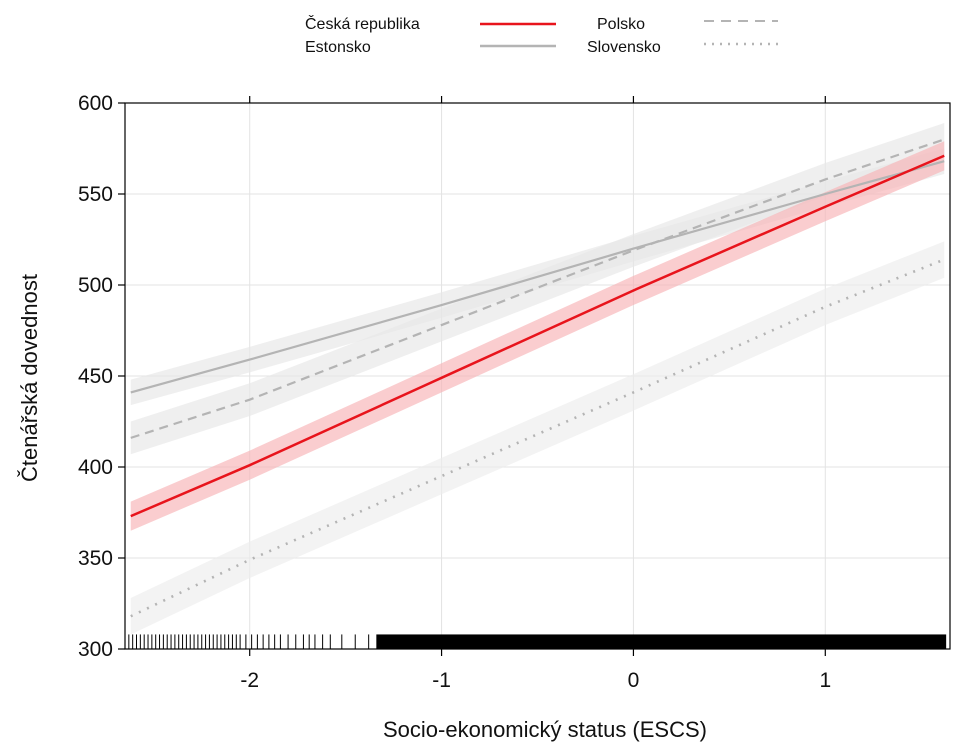 Image resolution: width=954 pixels, height=745 pixels. I want to click on x-tick-label: -1, so click(441, 680).